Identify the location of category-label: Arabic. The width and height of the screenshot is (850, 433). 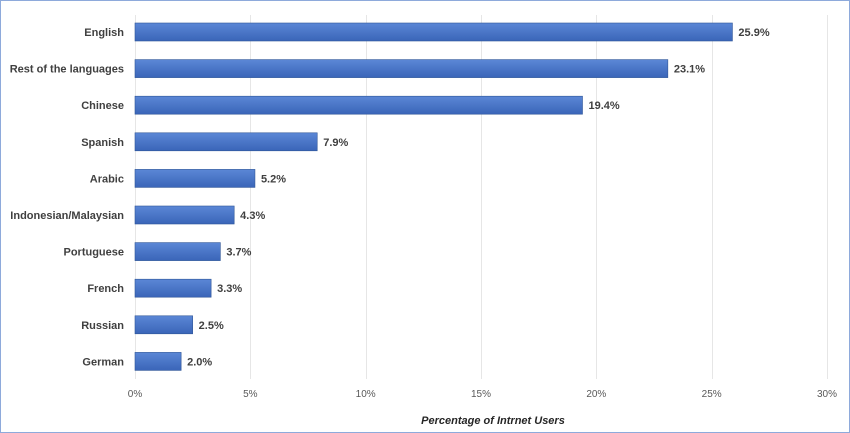
(107, 179).